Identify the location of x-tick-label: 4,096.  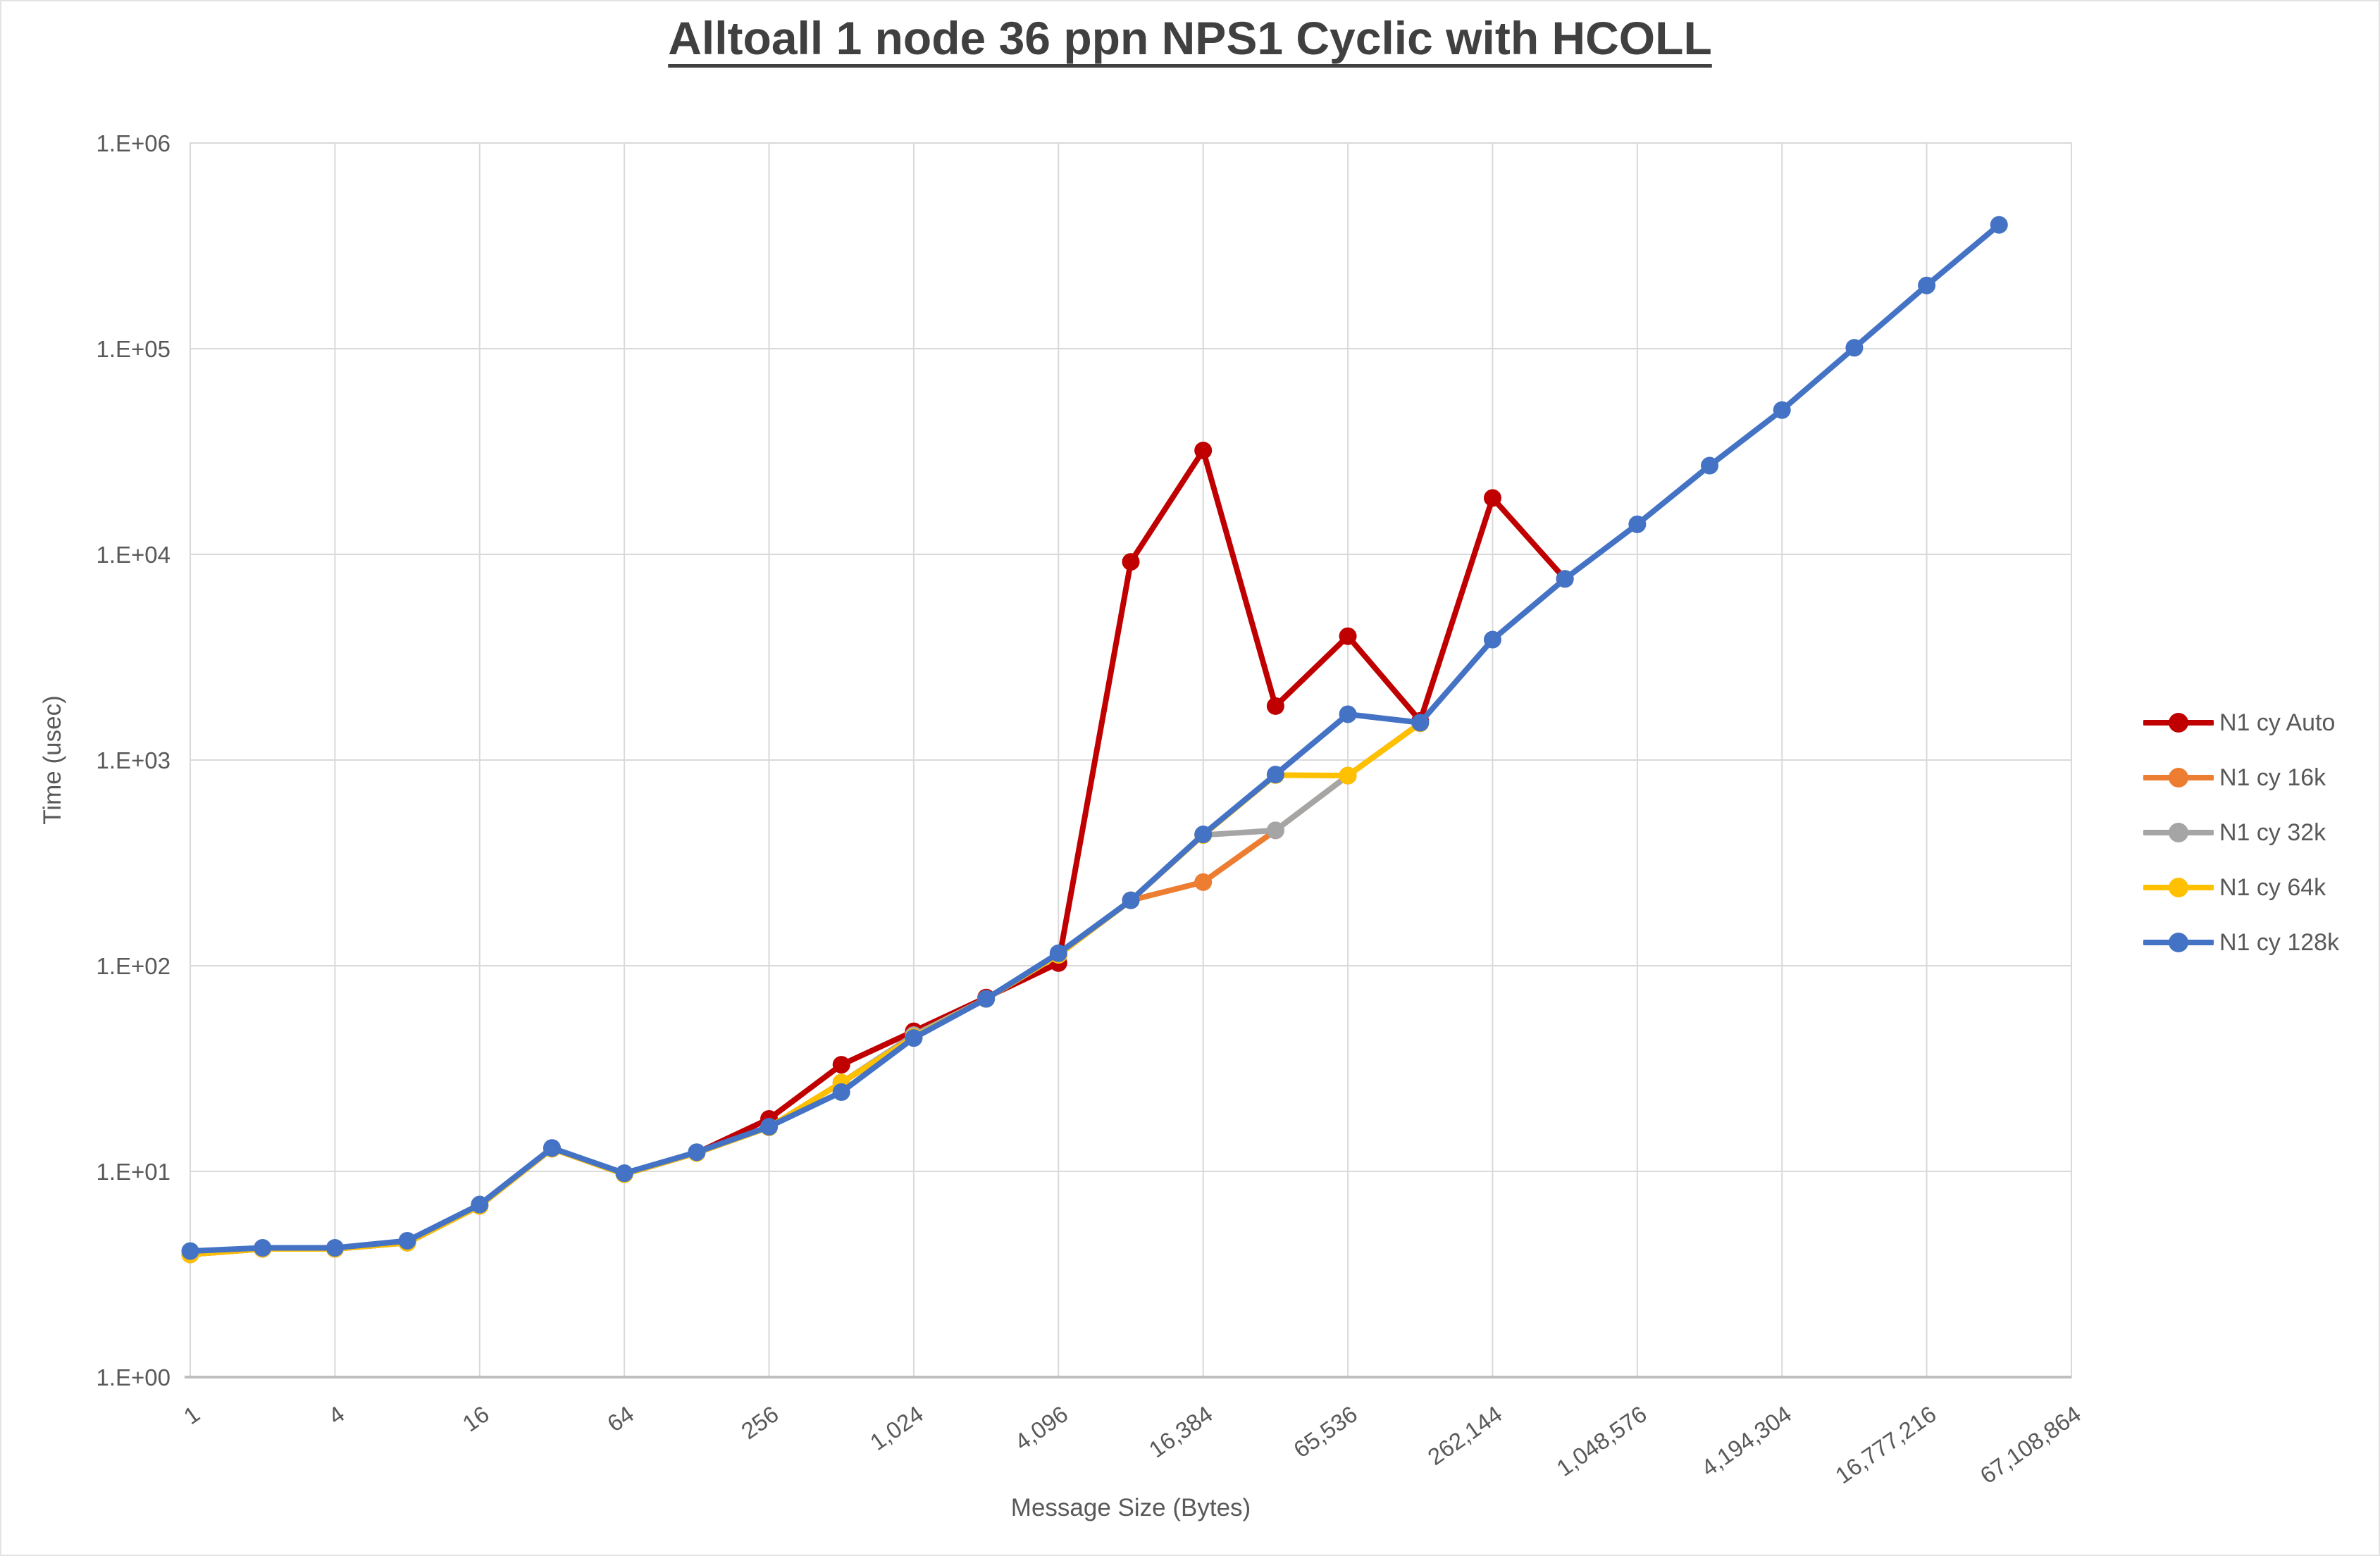
(1041, 1427).